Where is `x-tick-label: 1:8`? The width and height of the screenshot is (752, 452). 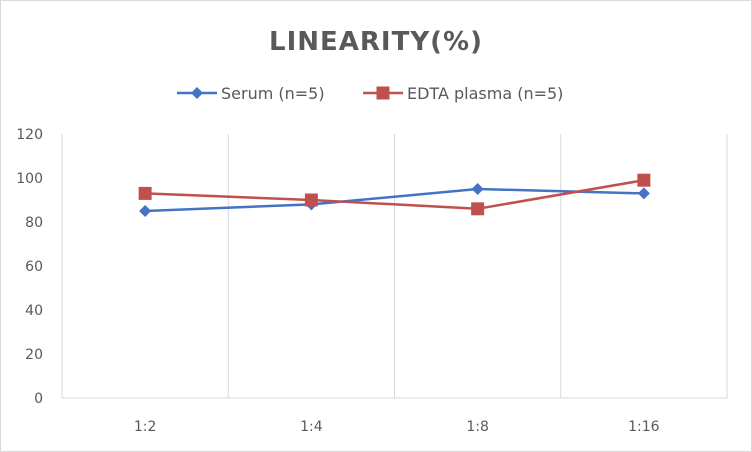 x-tick-label: 1:8 is located at coordinates (477, 427).